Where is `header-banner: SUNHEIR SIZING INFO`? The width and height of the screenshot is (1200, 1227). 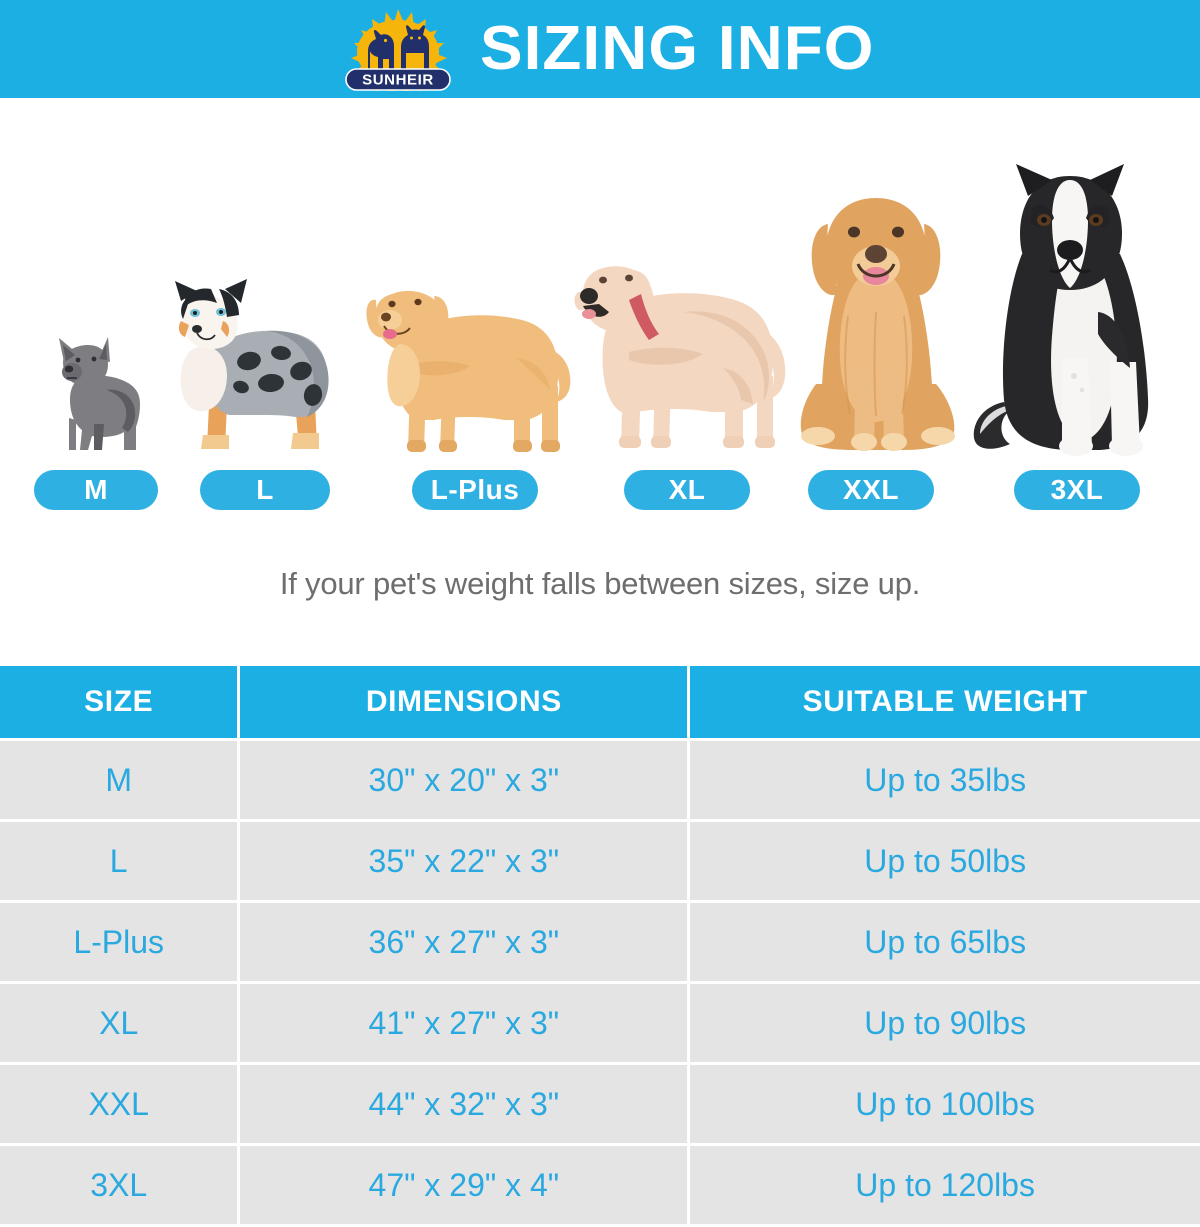
header-banner: SUNHEIR SIZING INFO is located at coordinates (600, 49).